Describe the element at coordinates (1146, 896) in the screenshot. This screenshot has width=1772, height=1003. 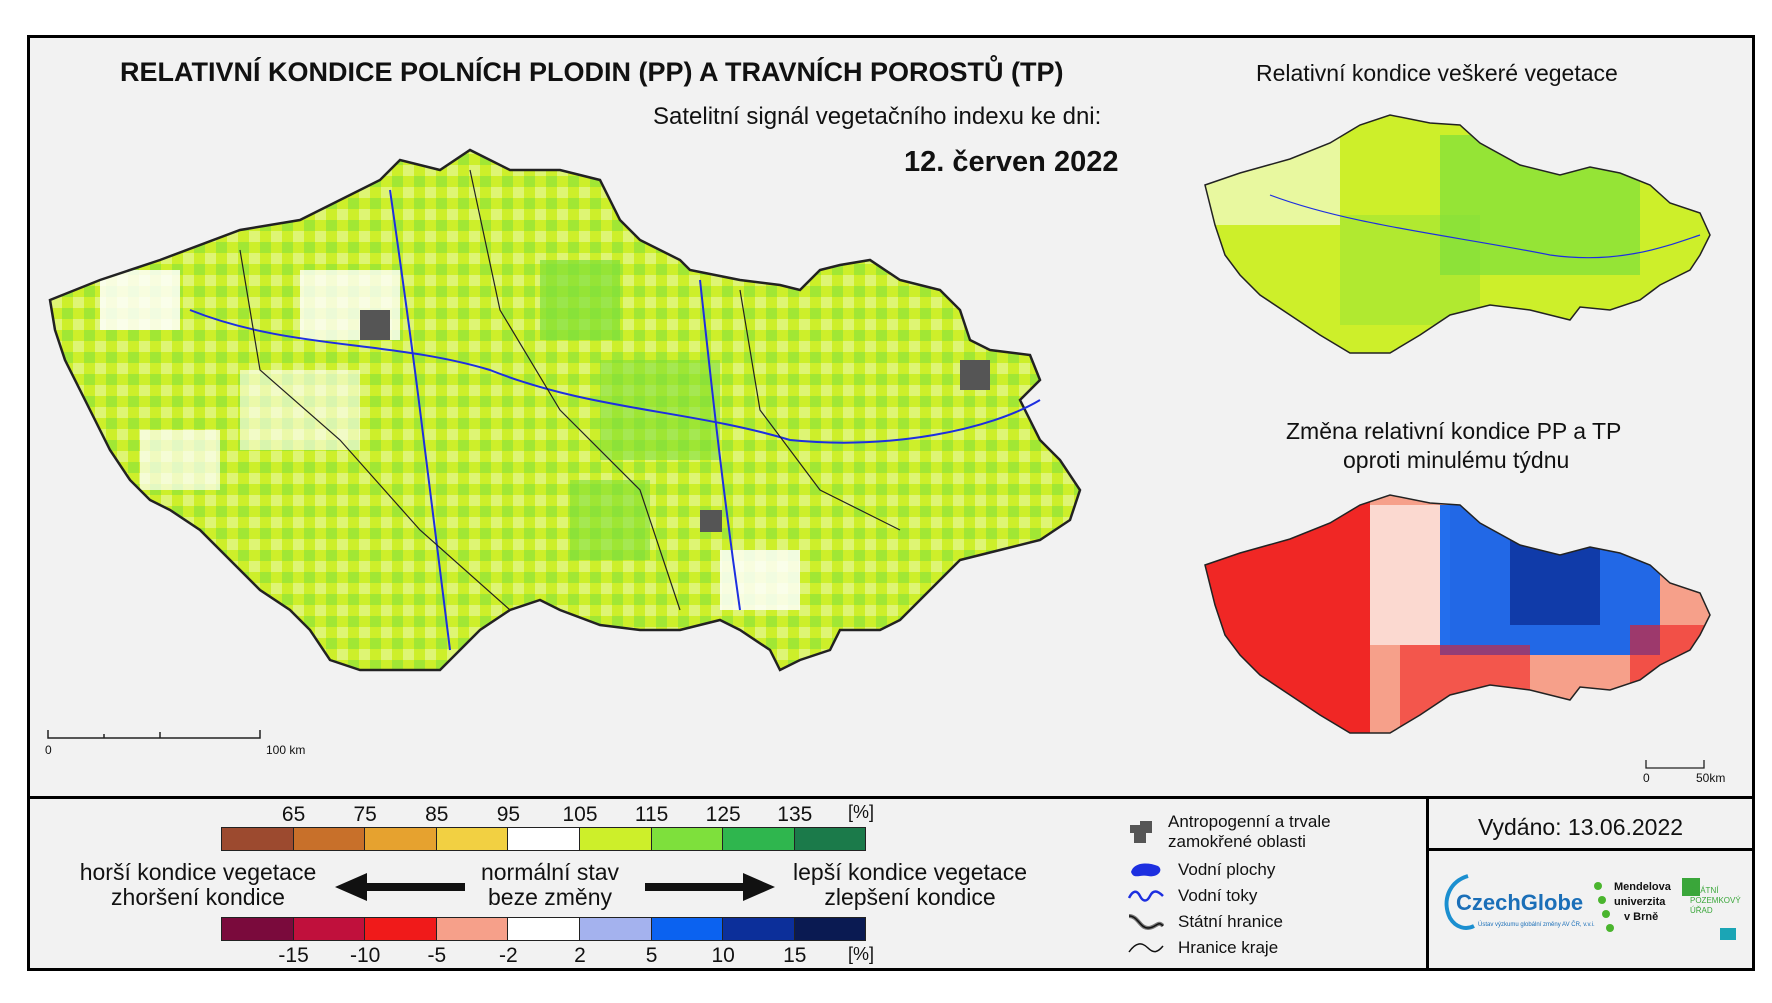
I see `water-stream-icon` at that location.